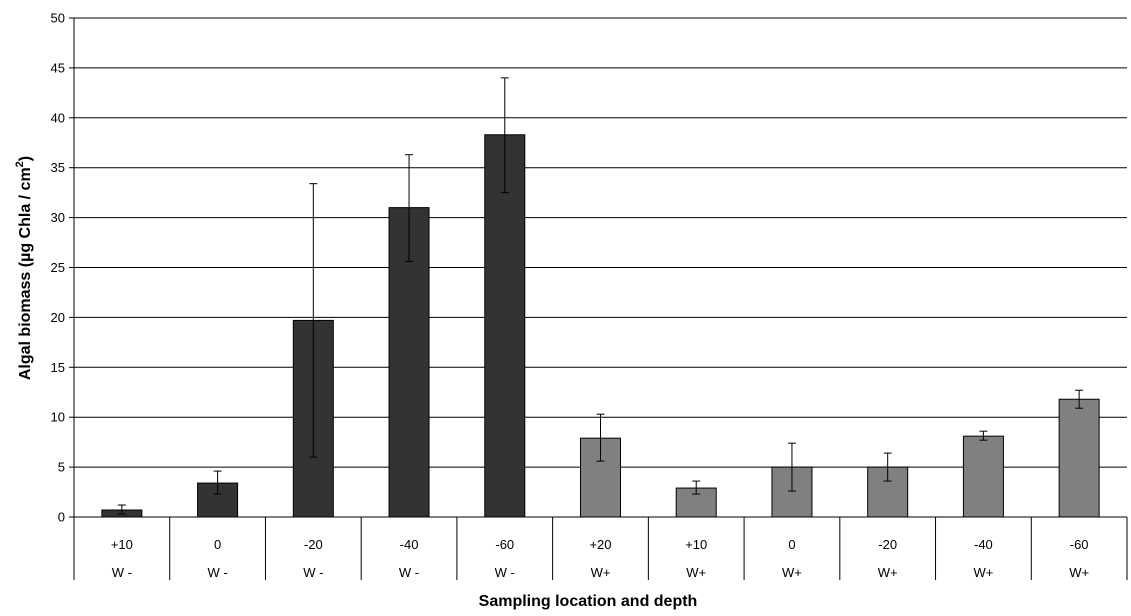 This screenshot has width=1131, height=616. I want to click on y-tick-label: 15, so click(58, 367).